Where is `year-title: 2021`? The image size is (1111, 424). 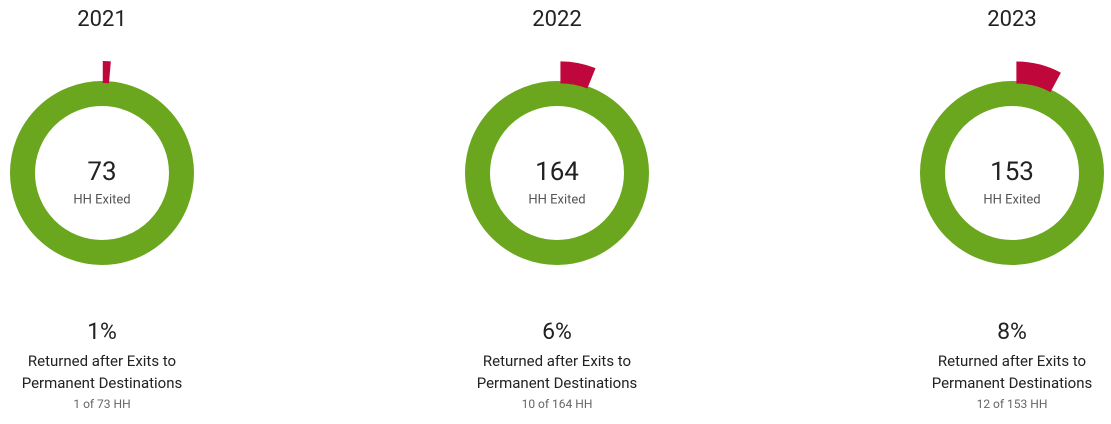
year-title: 2021 is located at coordinates (101, 19).